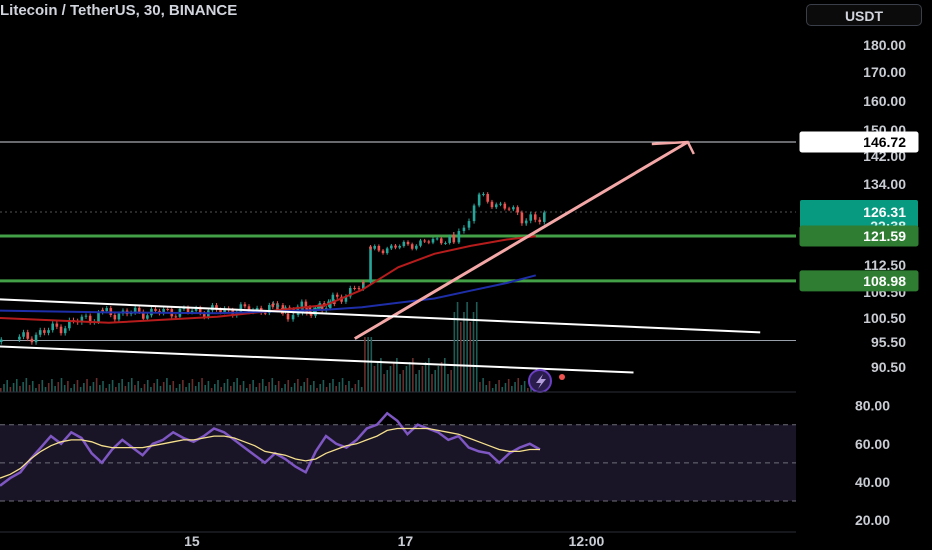 The image size is (932, 550). I want to click on volume-bars, so click(271, 347).